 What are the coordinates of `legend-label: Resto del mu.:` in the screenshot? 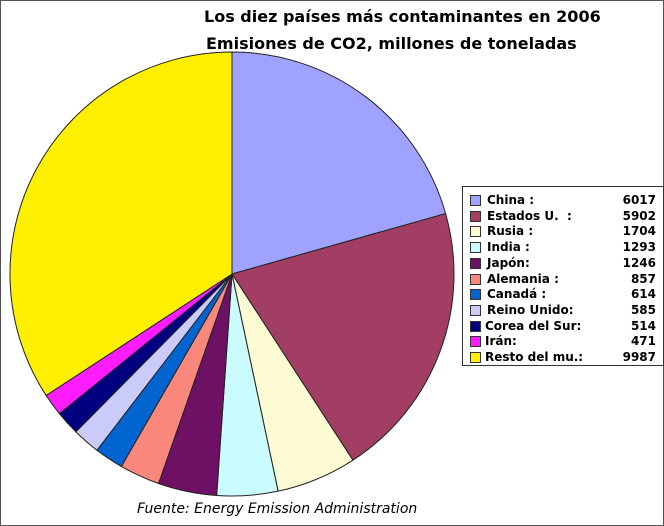 It's located at (534, 357).